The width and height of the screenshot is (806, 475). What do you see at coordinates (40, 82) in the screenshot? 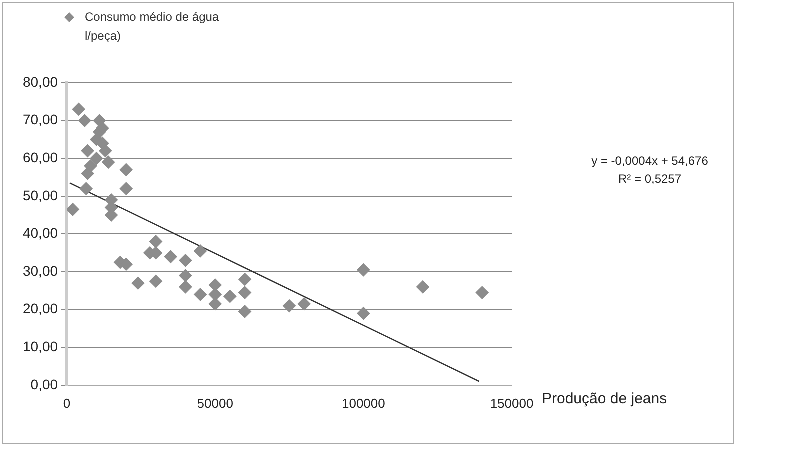
I see `y-tick-label: 80,00` at bounding box center [40, 82].